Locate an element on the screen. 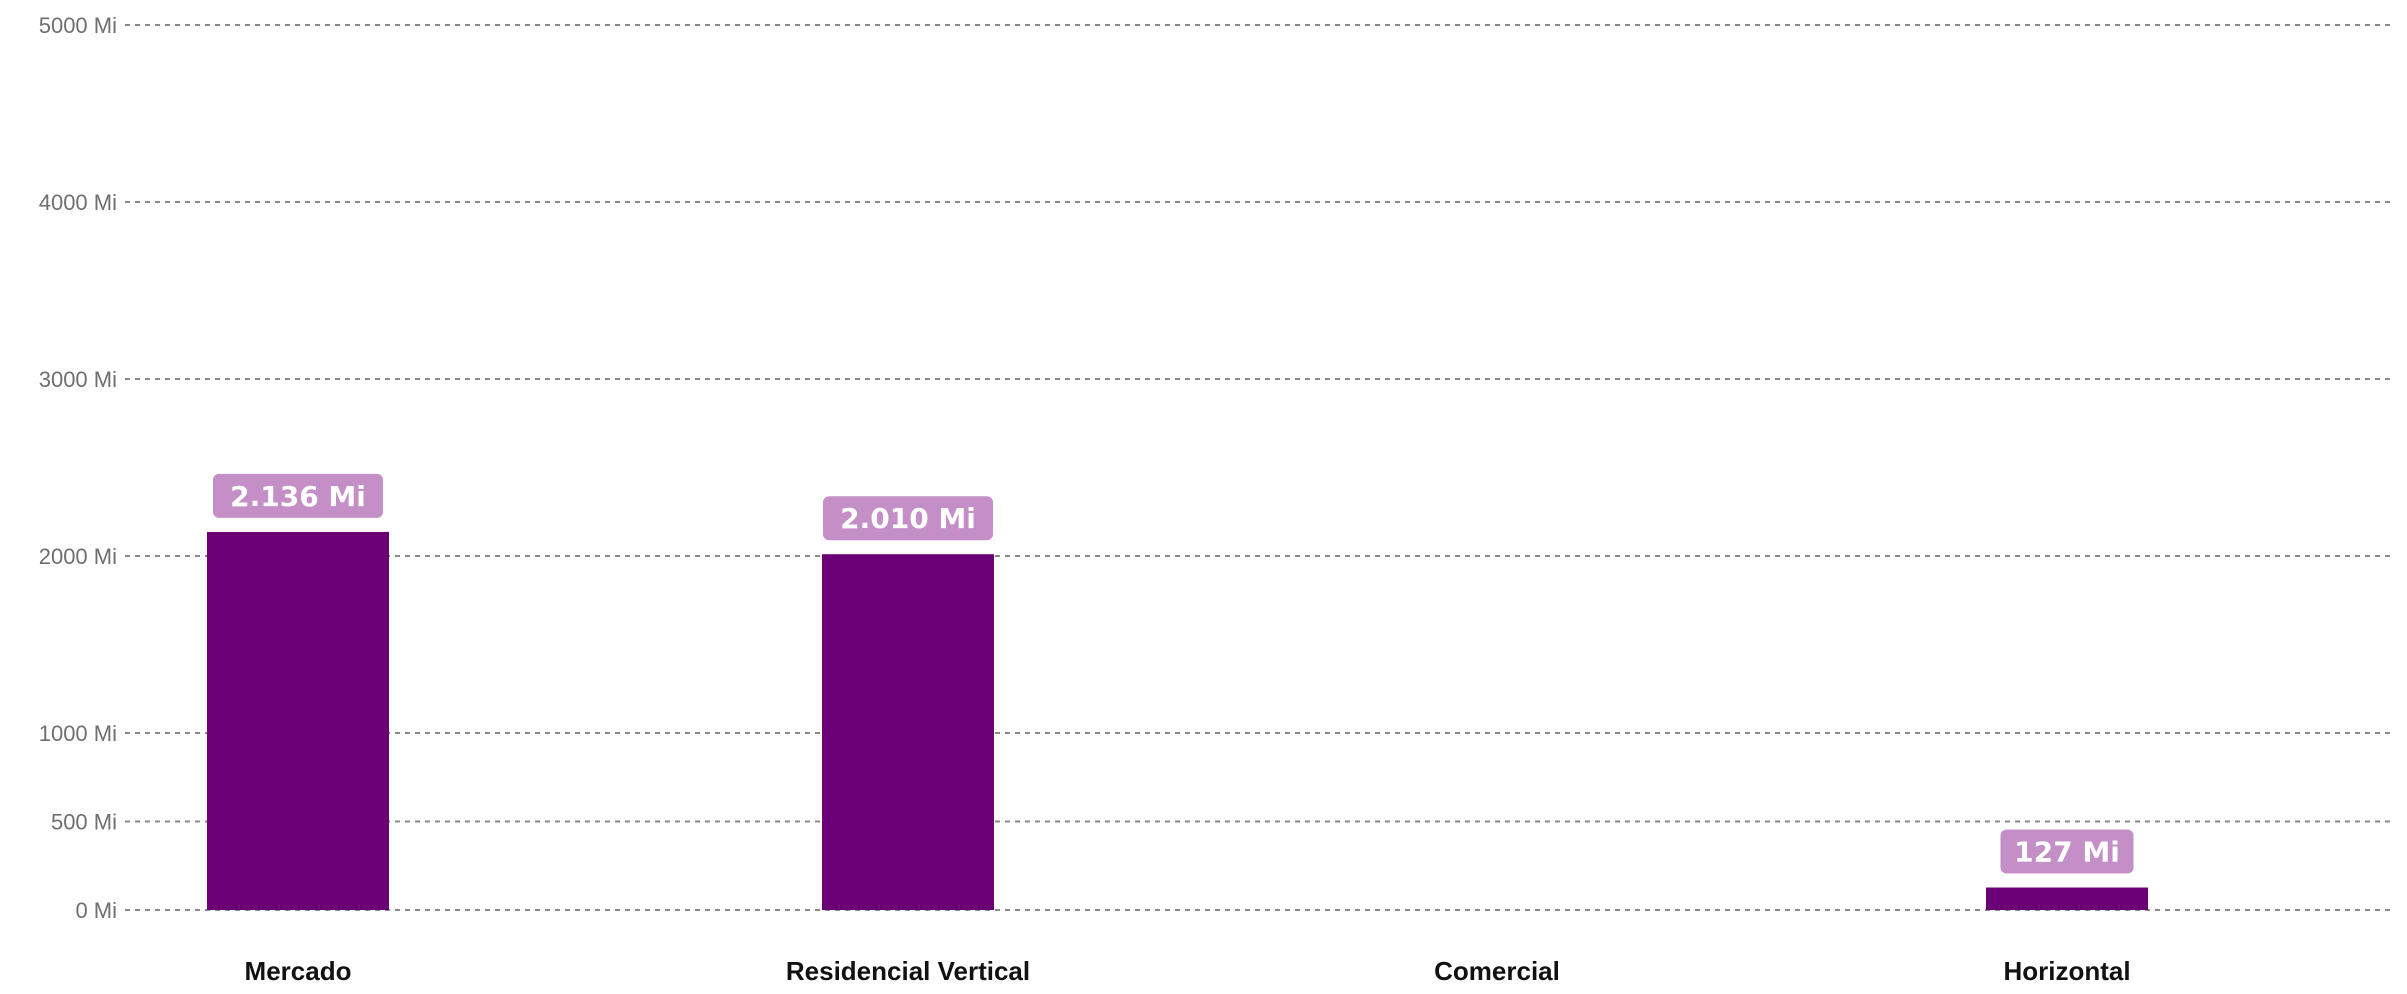 This screenshot has width=2407, height=994. category-label: Horizontal is located at coordinates (2066, 971).